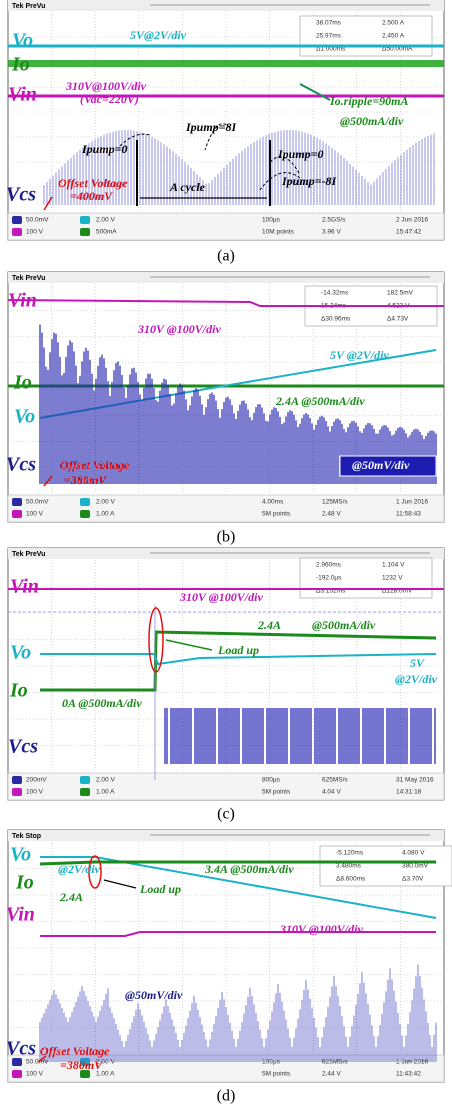  I want to click on status-text: 4.04 V, so click(331, 792).